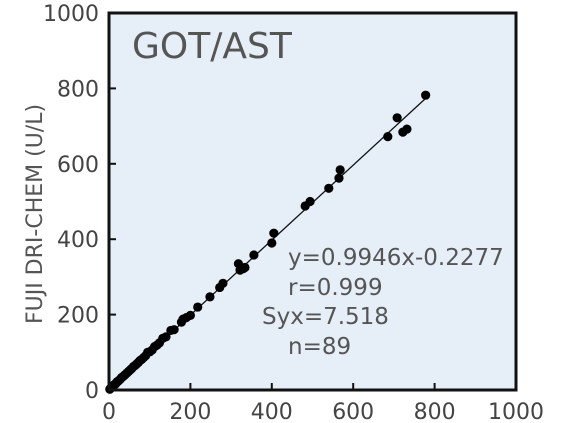 The width and height of the screenshot is (573, 423). What do you see at coordinates (78, 316) in the screenshot?
I see `y-tick-label: 200` at bounding box center [78, 316].